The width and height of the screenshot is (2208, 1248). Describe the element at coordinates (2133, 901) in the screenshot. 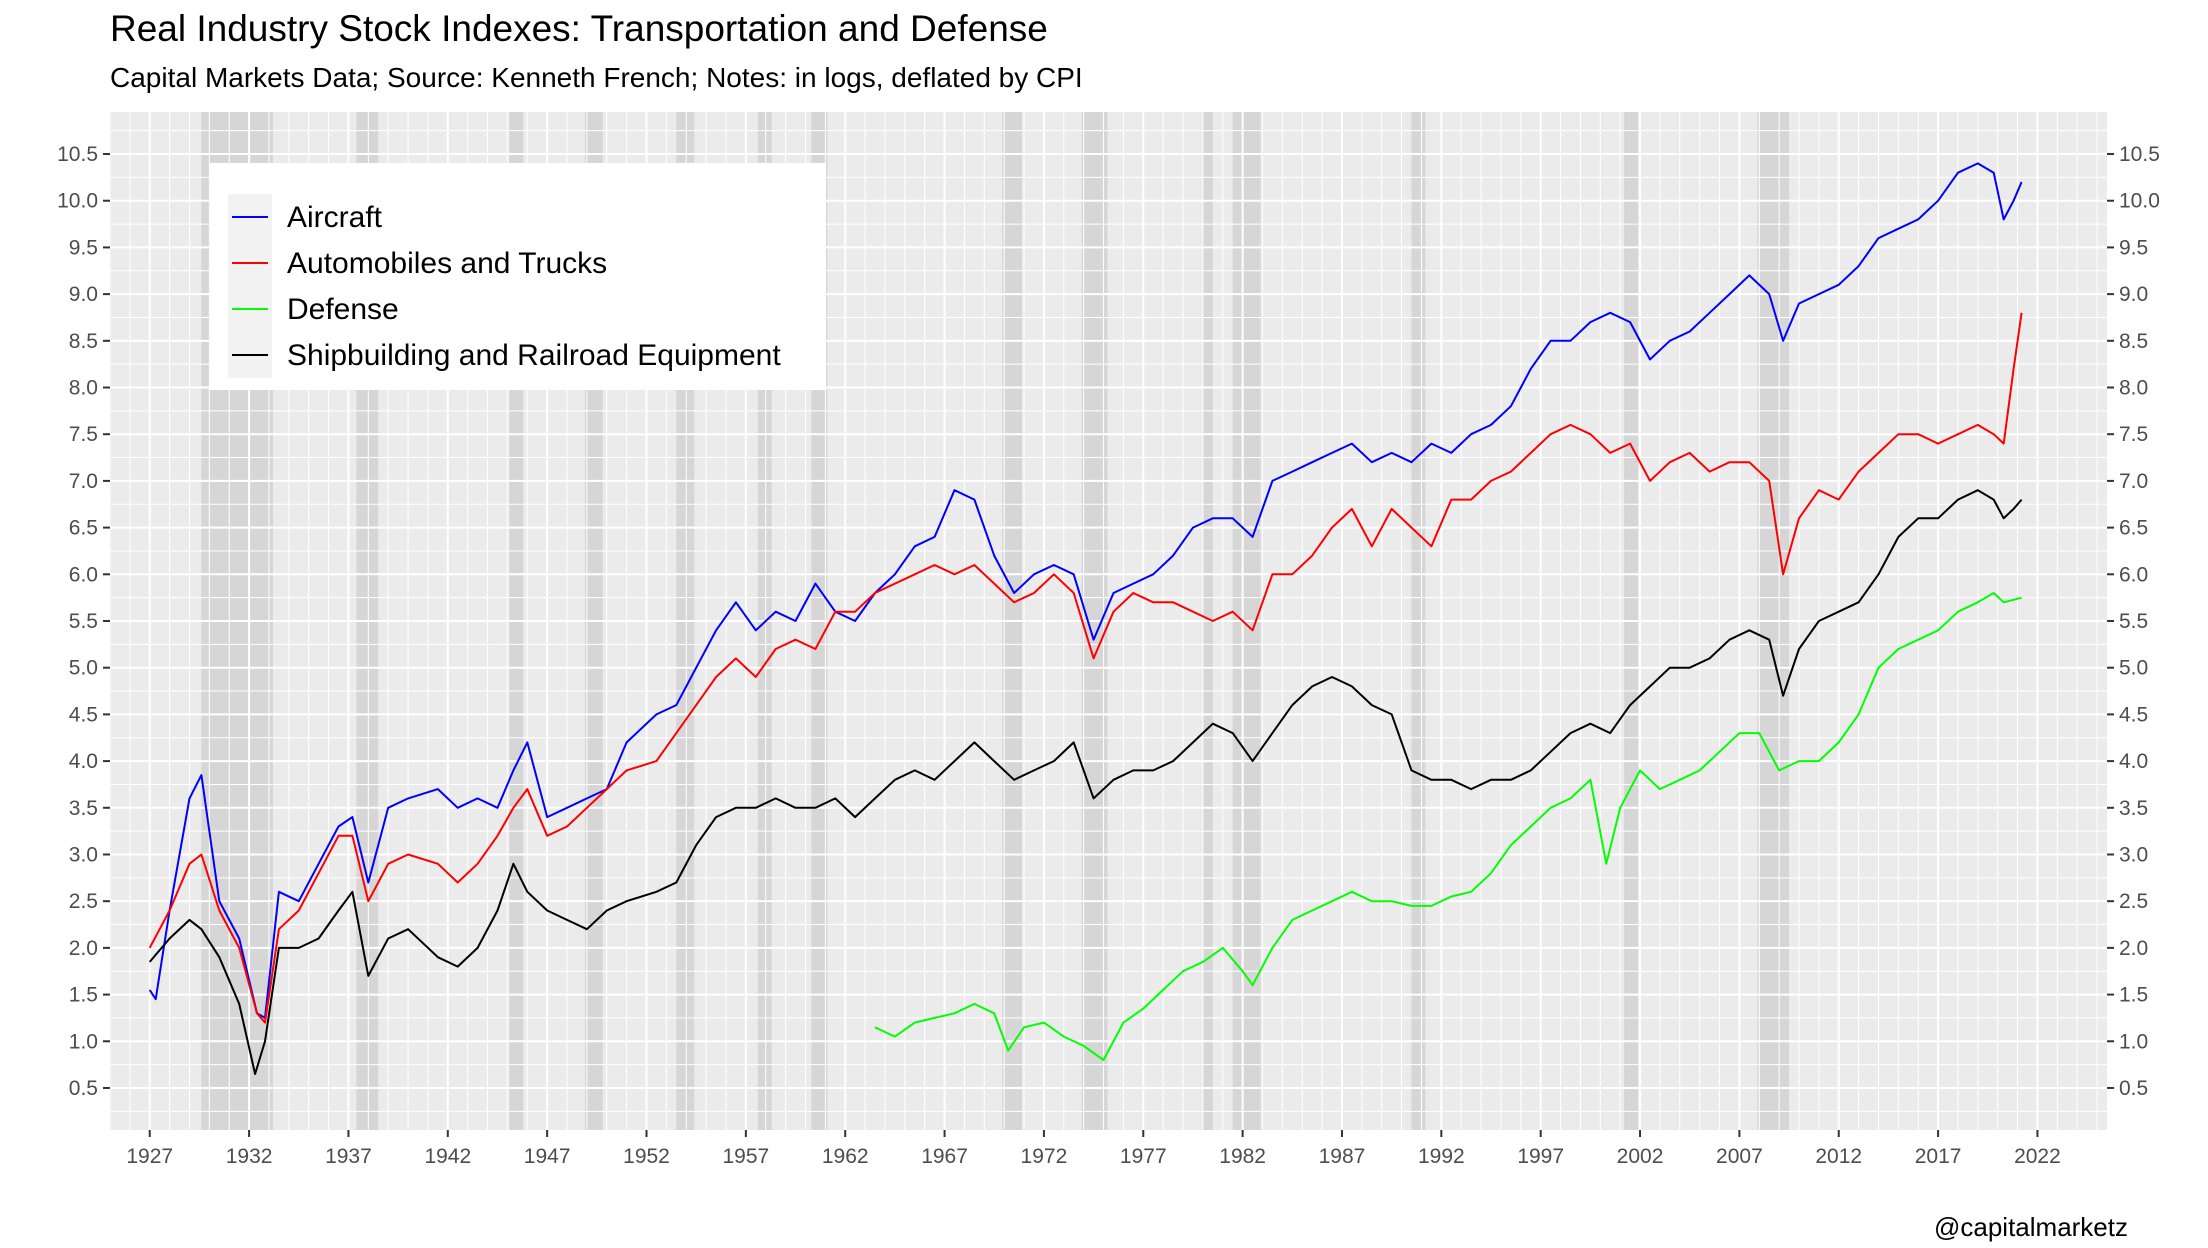

I see `y-tick-label-right-4: 2.5` at that location.